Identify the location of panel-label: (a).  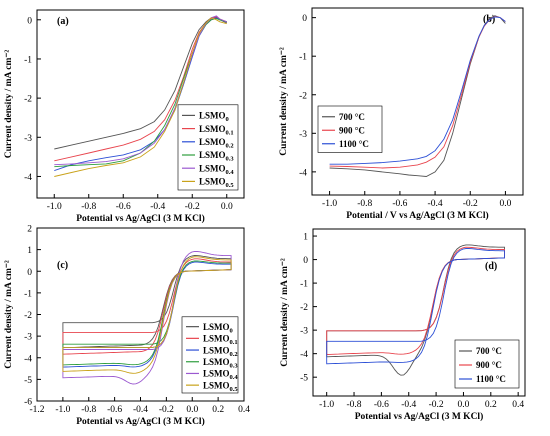
(63, 21).